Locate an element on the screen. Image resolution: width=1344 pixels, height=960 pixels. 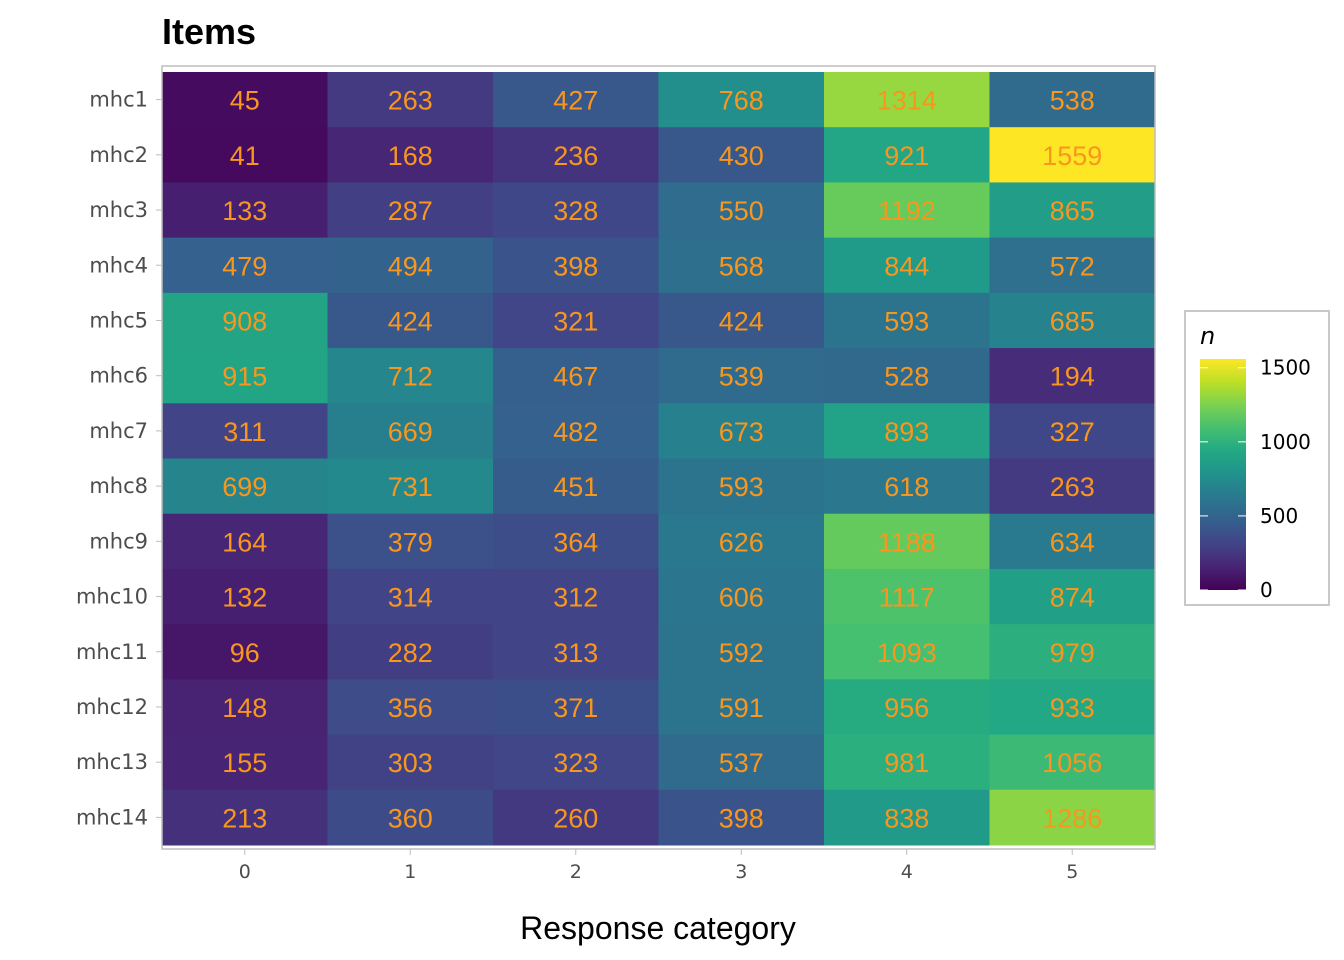
cell-value-label: 164 is located at coordinates (244, 542).